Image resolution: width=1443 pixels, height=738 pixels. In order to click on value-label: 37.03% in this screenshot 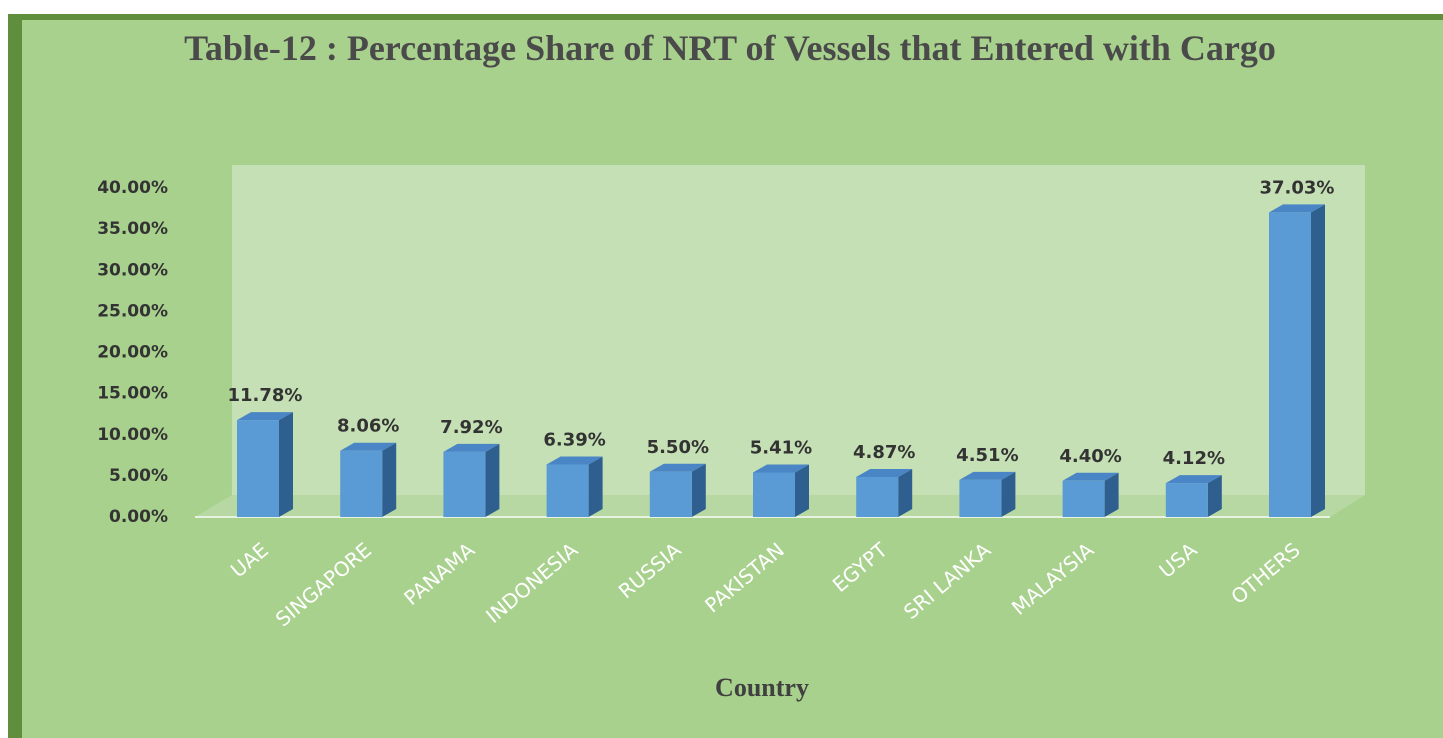, I will do `click(1297, 187)`.